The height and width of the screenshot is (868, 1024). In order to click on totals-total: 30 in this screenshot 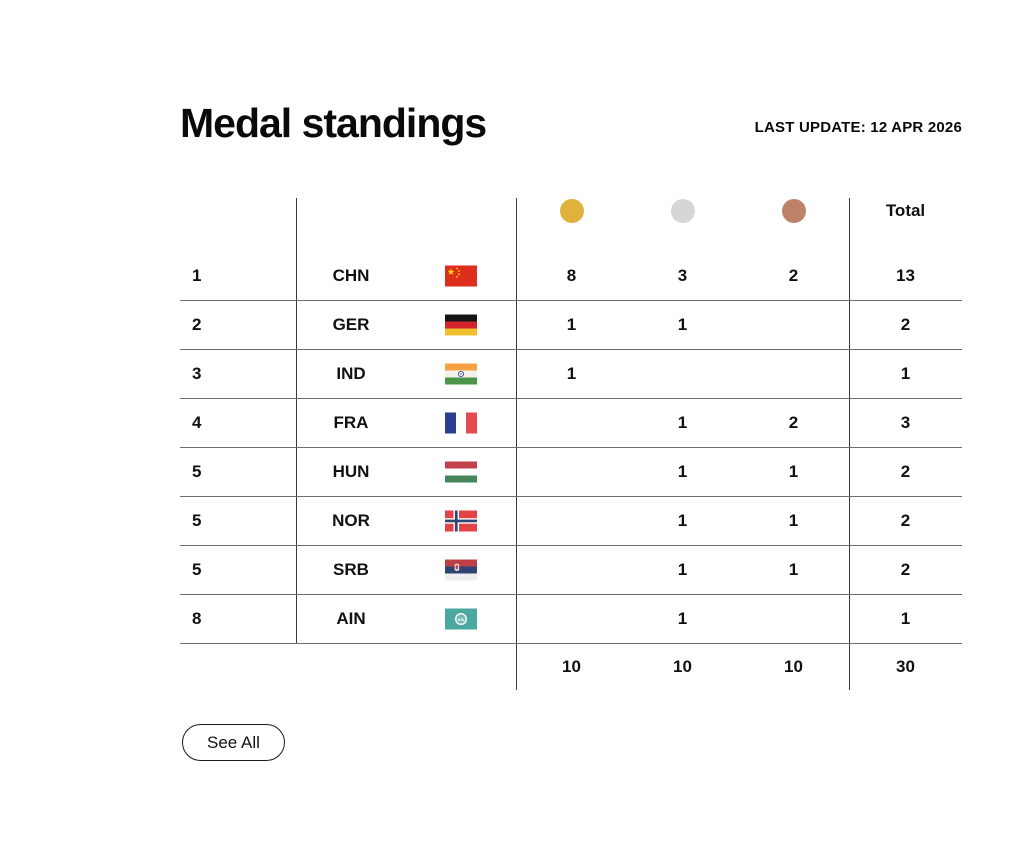, I will do `click(905, 666)`.